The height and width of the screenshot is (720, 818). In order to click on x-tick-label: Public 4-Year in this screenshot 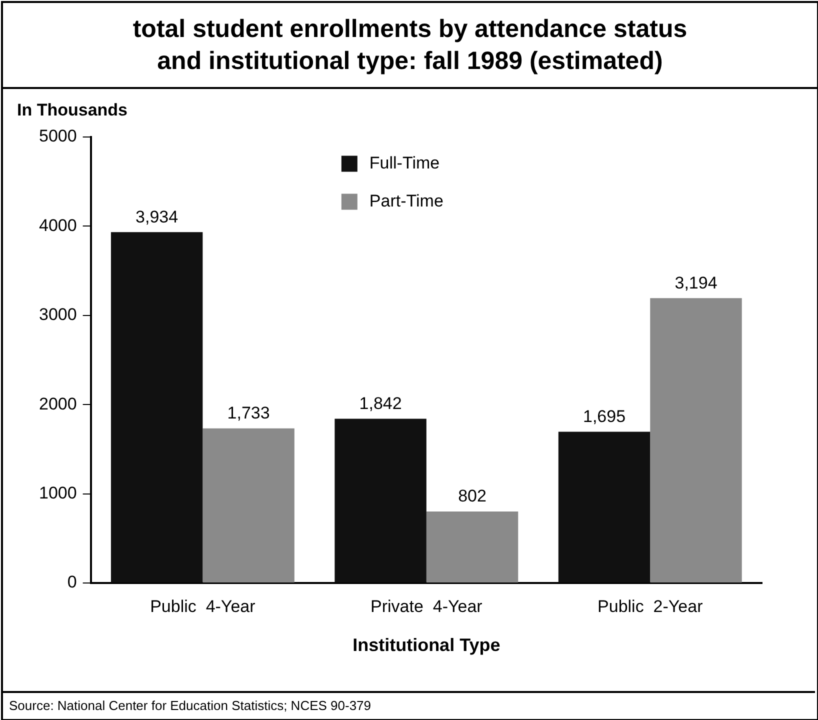, I will do `click(203, 606)`.